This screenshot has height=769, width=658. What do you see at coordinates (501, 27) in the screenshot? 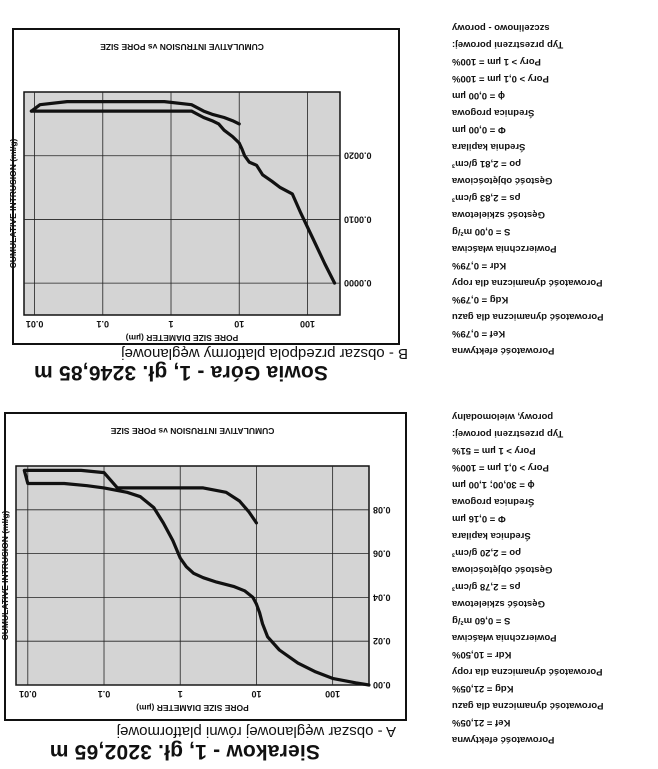
I see `property-line: szczelinowo - porowy` at bounding box center [501, 27].